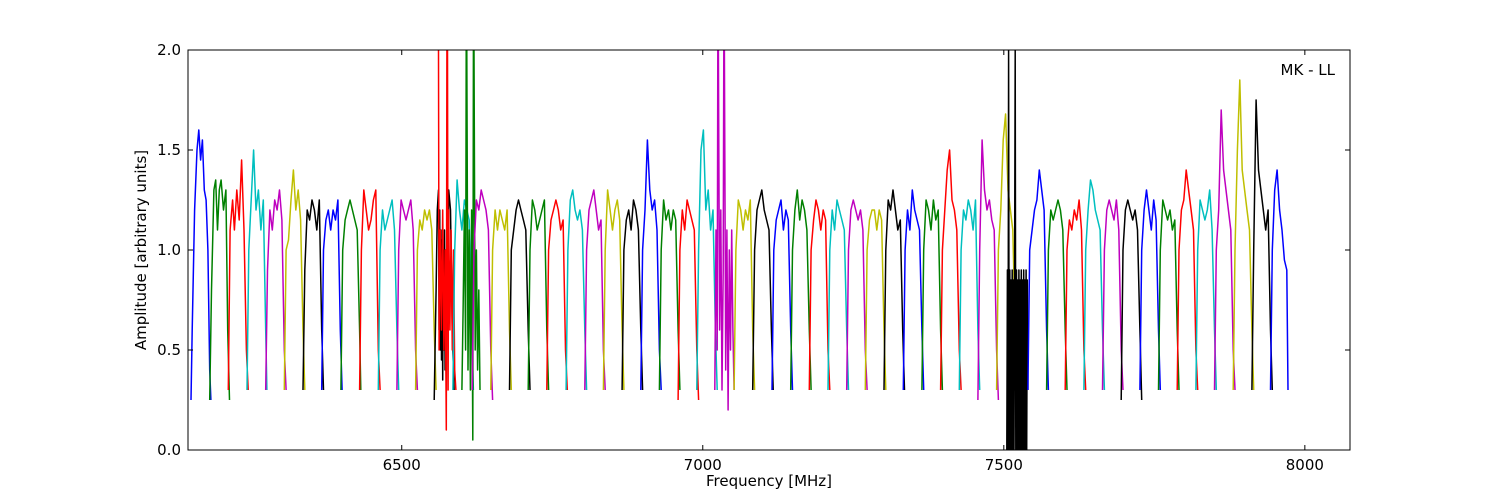  Describe the element at coordinates (402, 465) in the screenshot. I see `x-tick-label: 6500` at that location.